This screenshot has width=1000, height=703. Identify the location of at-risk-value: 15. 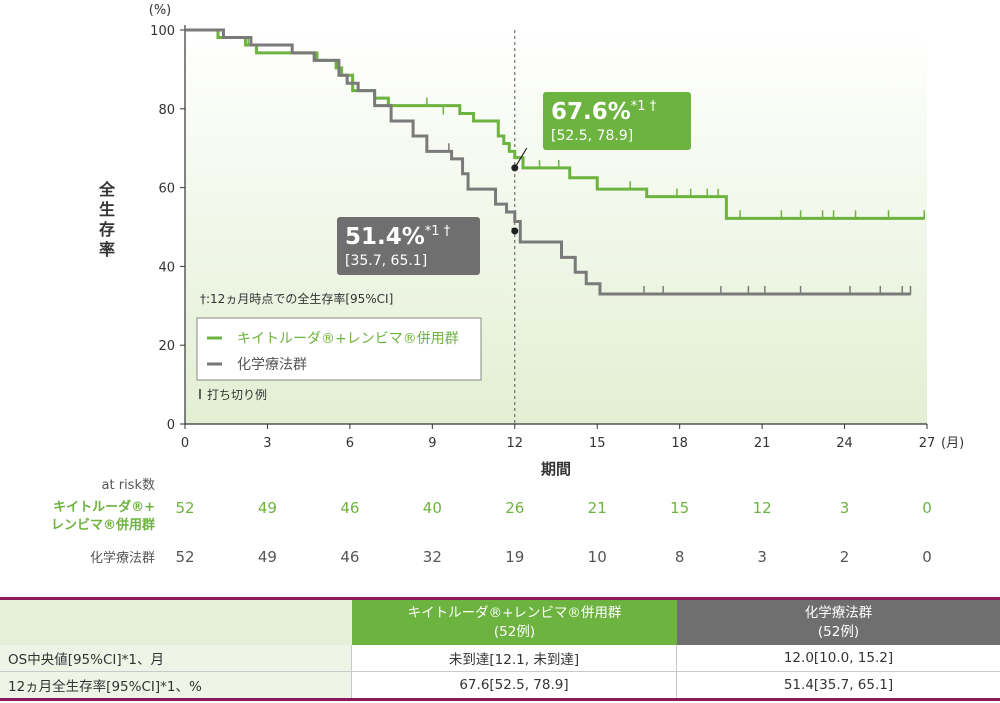
(679, 508).